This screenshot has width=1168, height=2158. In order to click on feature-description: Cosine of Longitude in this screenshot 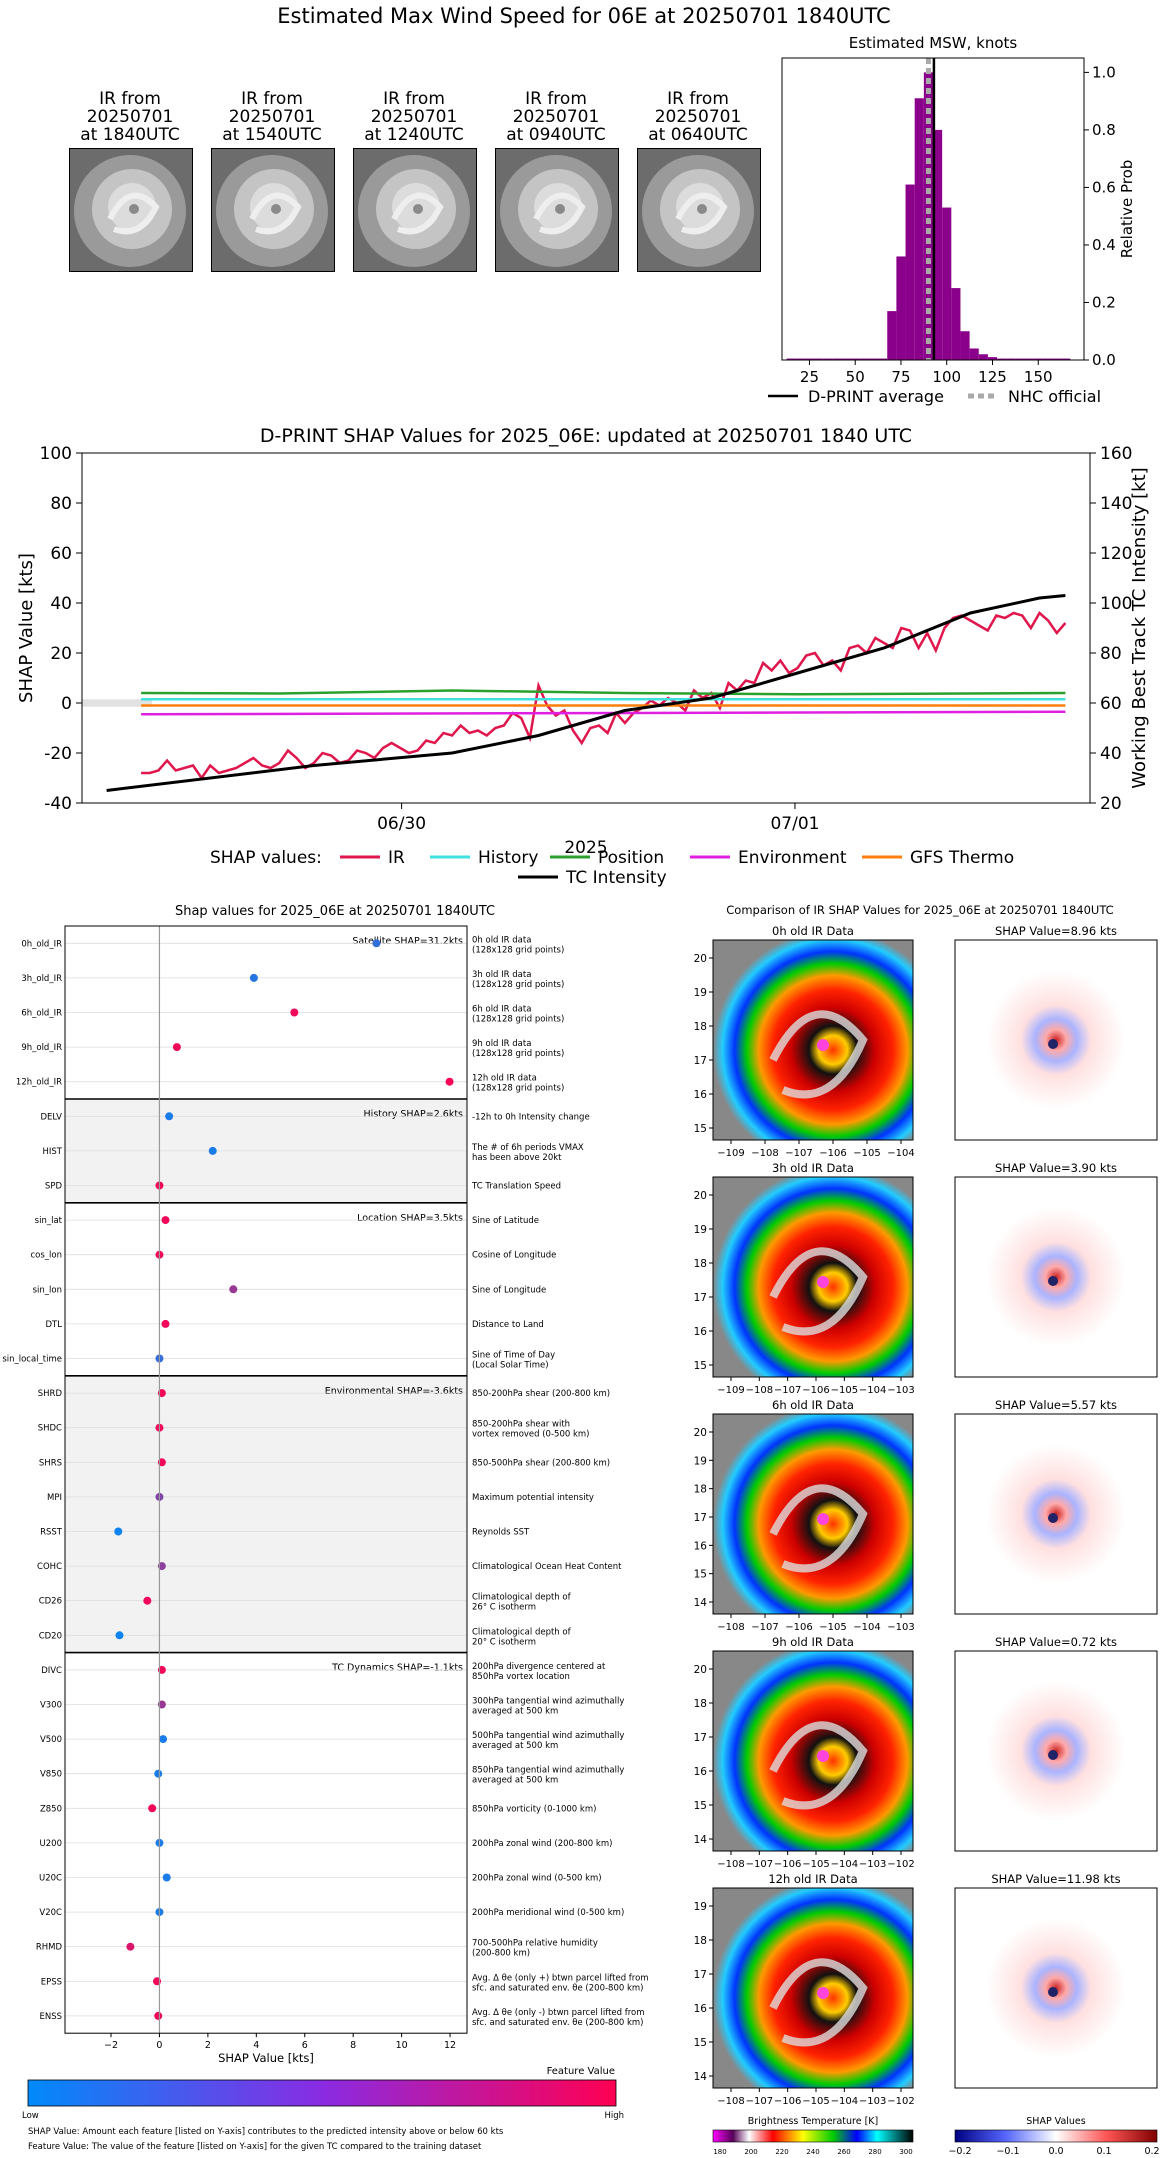, I will do `click(514, 1256)`.